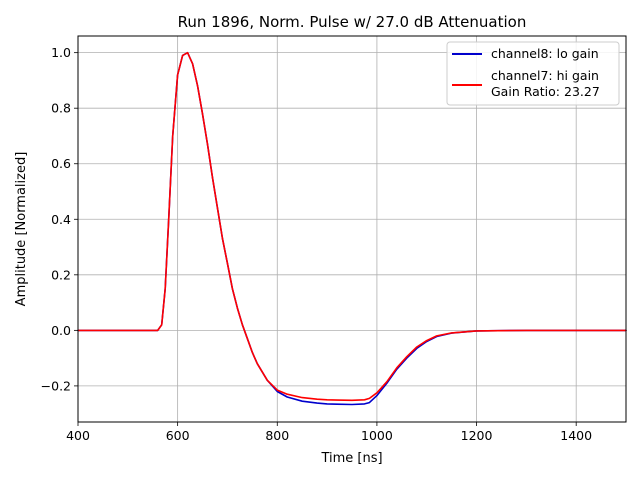  Describe the element at coordinates (545, 75) in the screenshot. I see `legend-label-channel7: channel7: hi gain` at that location.